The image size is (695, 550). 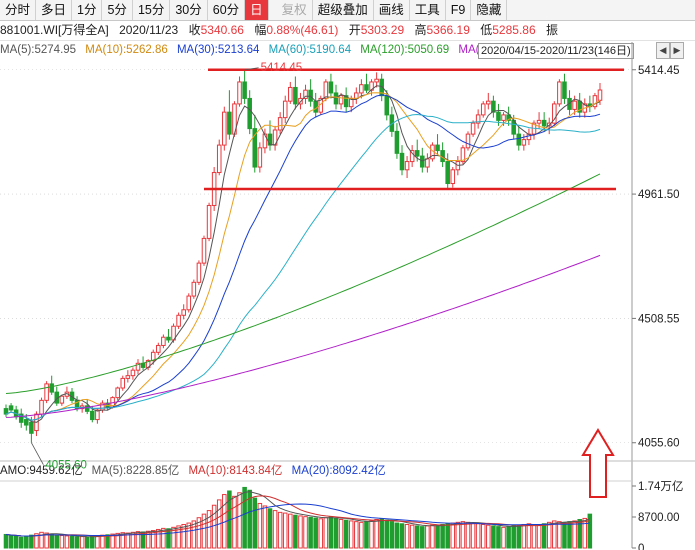 I want to click on y-tick-label: 4508.55, so click(x=659, y=319).